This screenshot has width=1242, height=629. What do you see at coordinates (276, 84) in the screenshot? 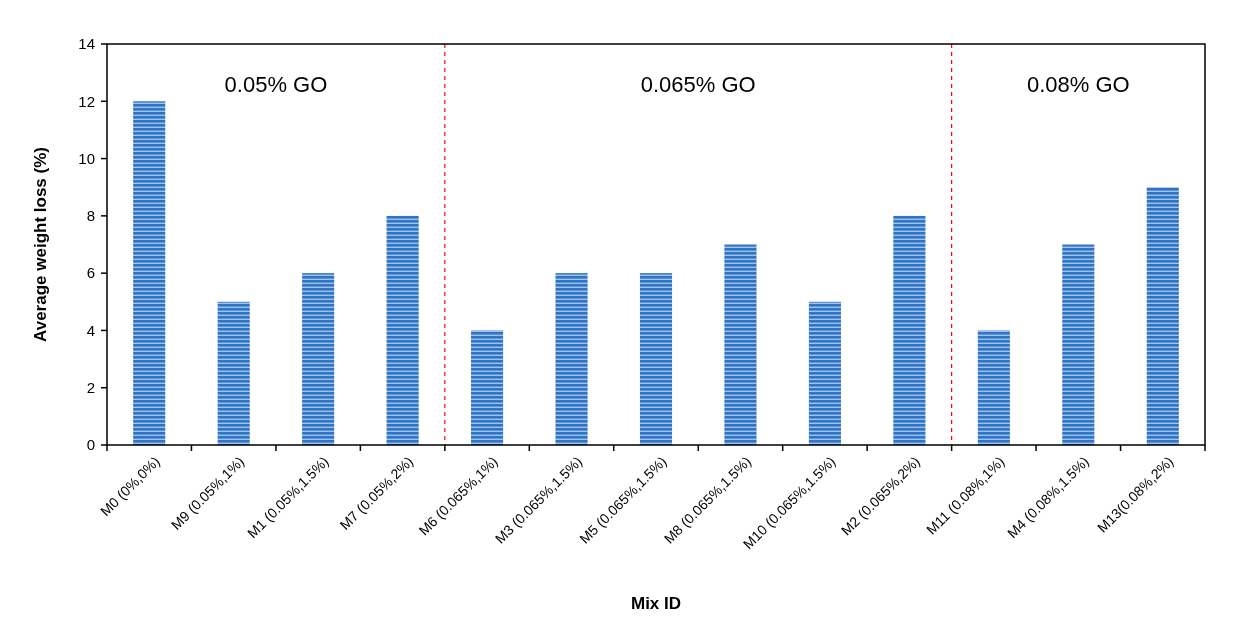
I see `annotation: 0.05% GO` at bounding box center [276, 84].